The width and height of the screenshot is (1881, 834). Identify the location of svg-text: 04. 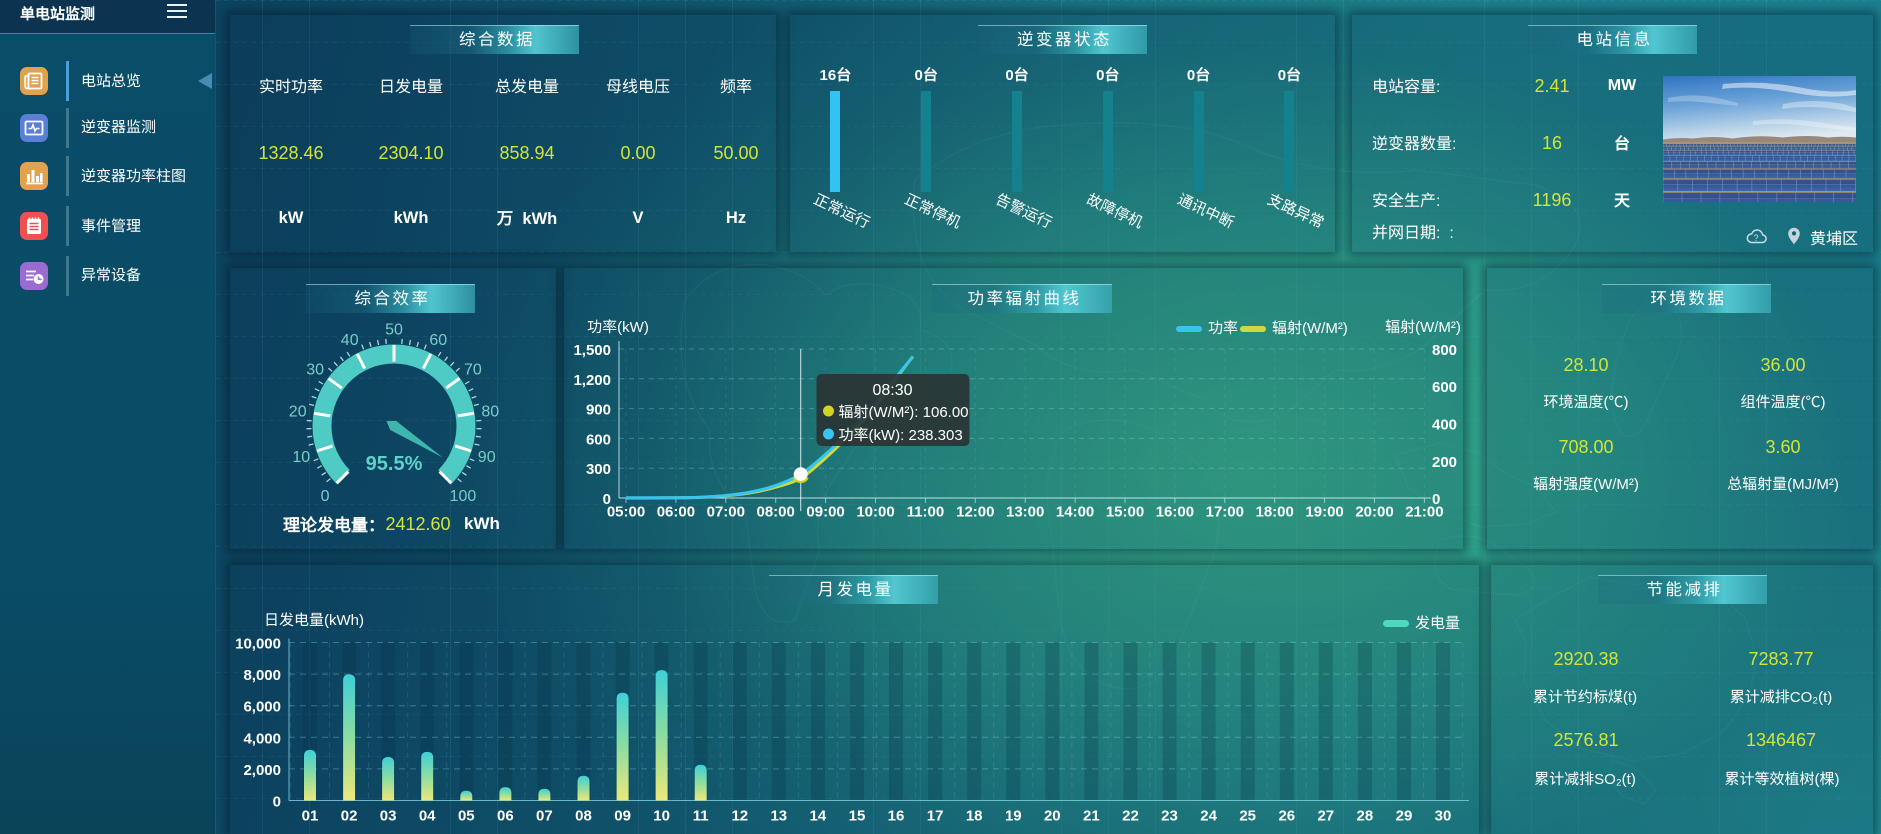
(427, 816).